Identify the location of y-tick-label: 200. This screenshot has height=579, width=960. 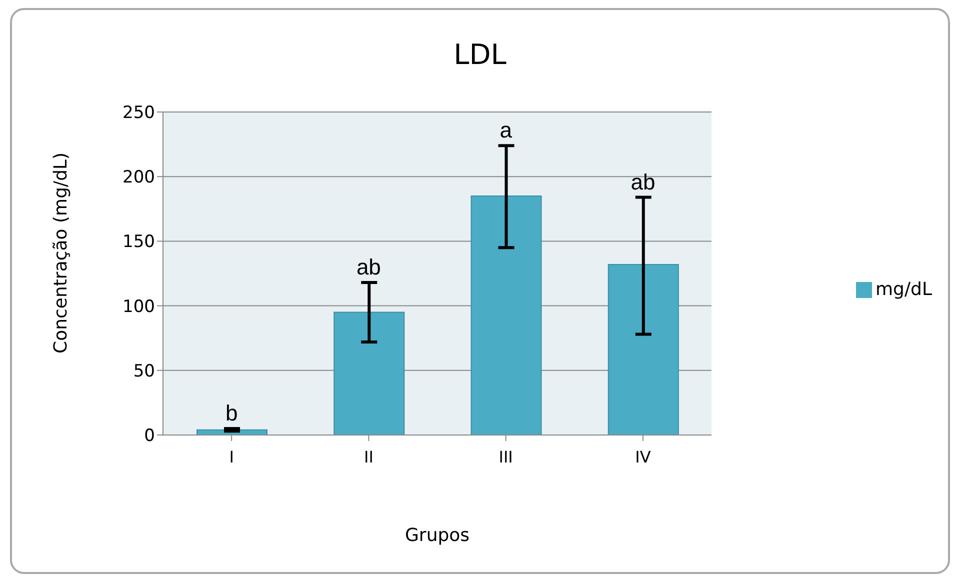
(138, 178).